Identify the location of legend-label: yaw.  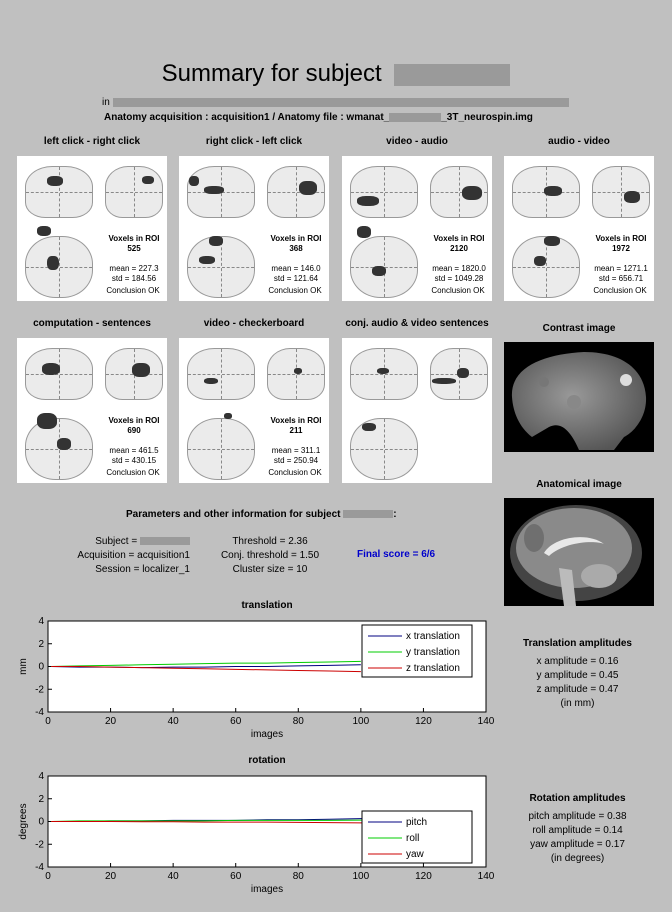
(415, 854).